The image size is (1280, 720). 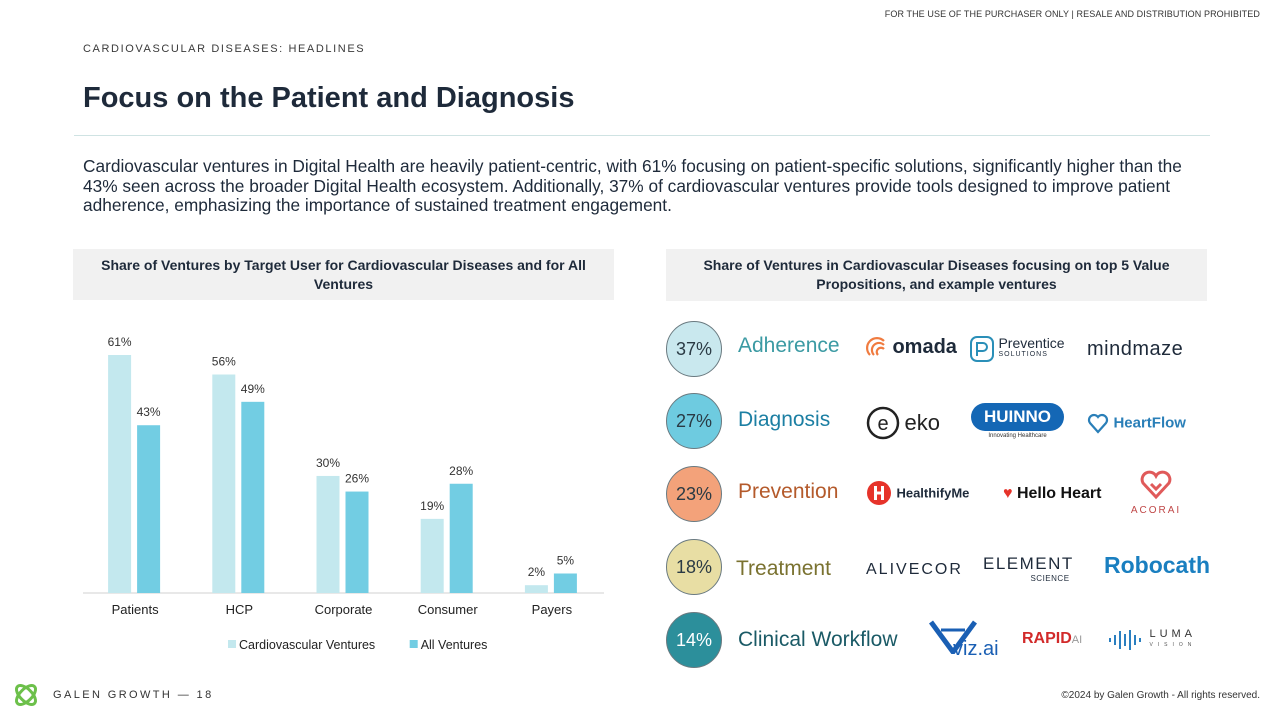 What do you see at coordinates (924, 347) in the screenshot?
I see `logo-text: omada` at bounding box center [924, 347].